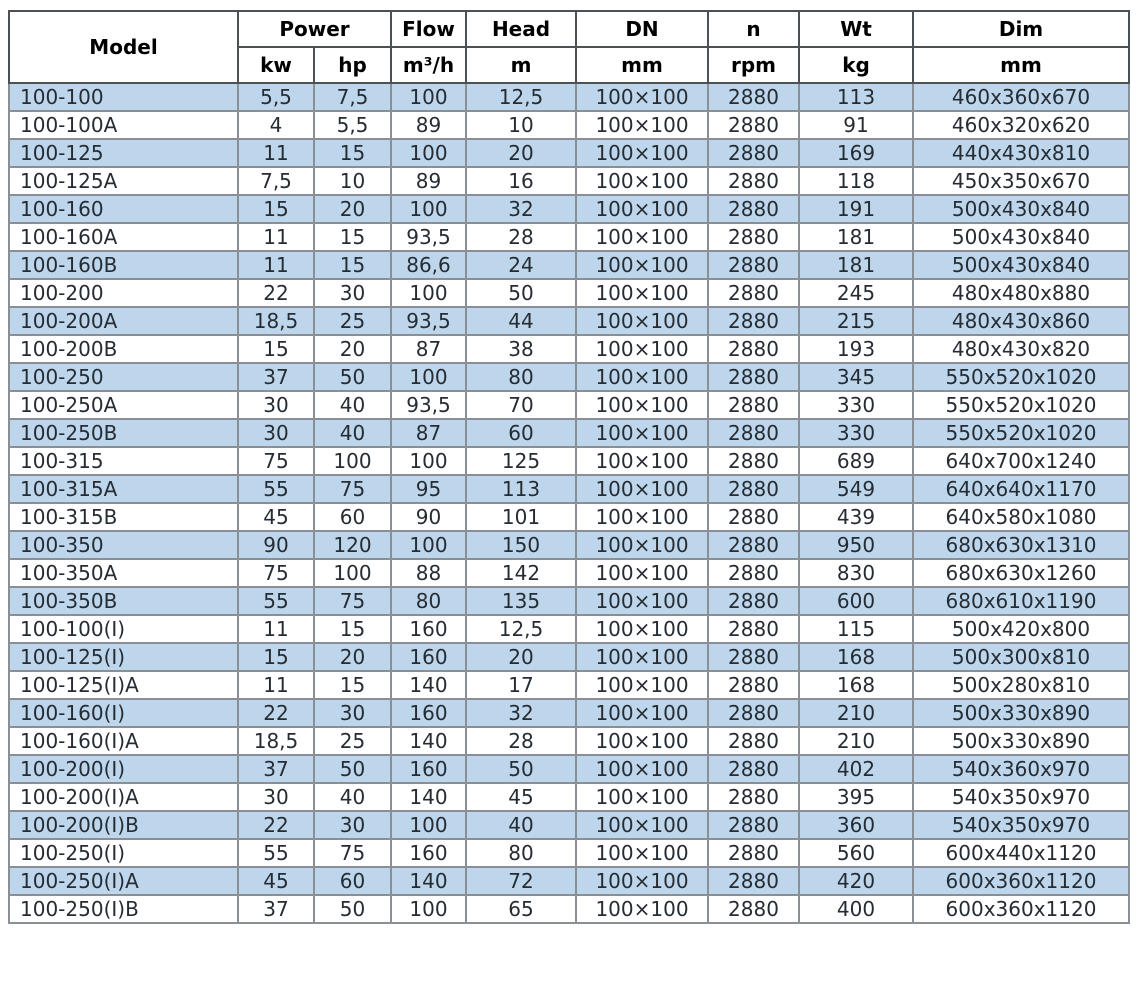 The image size is (1147, 1000). What do you see at coordinates (521, 321) in the screenshot?
I see `cell-head: 44` at bounding box center [521, 321].